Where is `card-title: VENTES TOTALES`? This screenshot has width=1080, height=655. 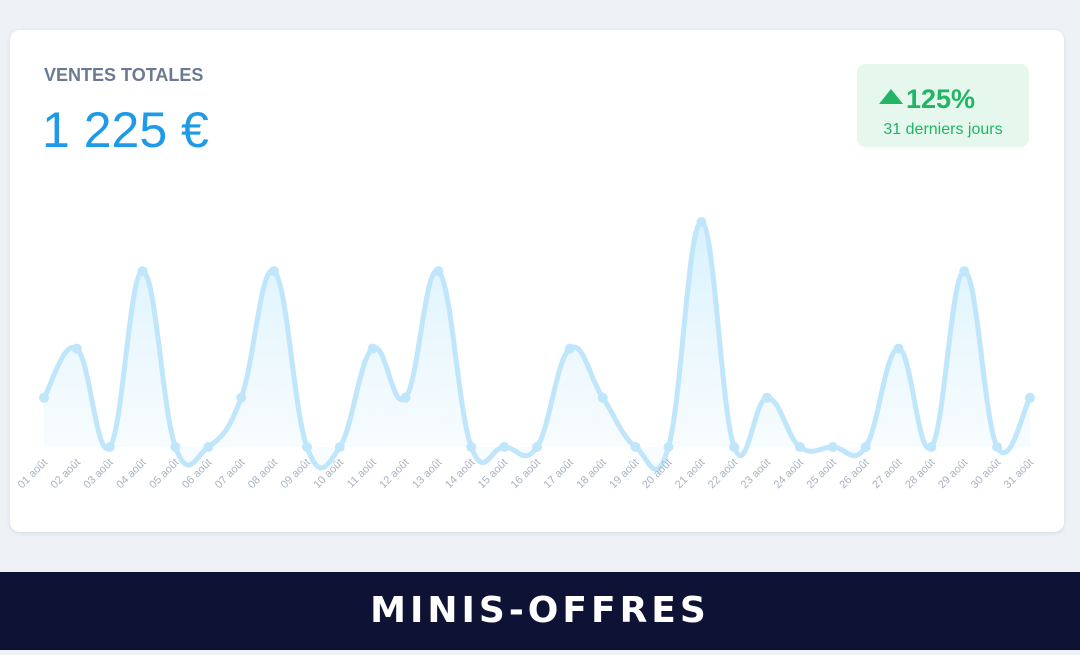 card-title: VENTES TOTALES is located at coordinates (123, 75).